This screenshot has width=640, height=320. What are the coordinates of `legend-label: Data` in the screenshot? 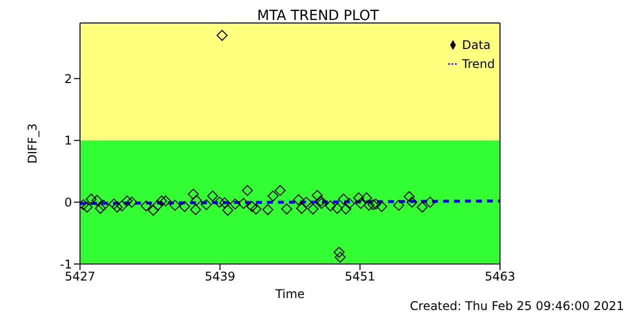 It's located at (476, 45).